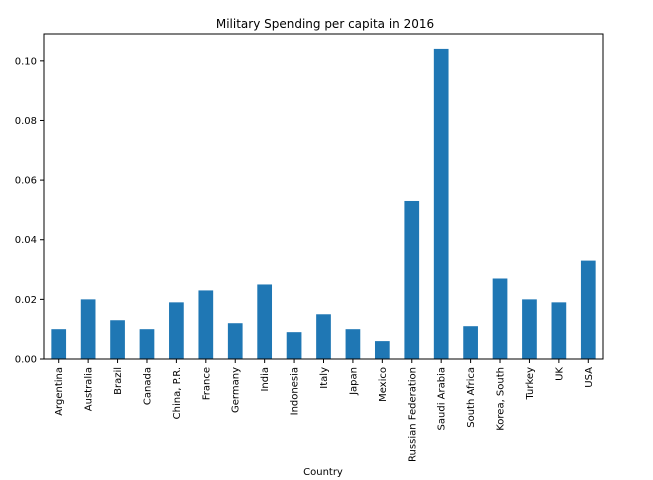 The height and width of the screenshot is (480, 653). I want to click on bar-saudi-arabia, so click(441, 203).